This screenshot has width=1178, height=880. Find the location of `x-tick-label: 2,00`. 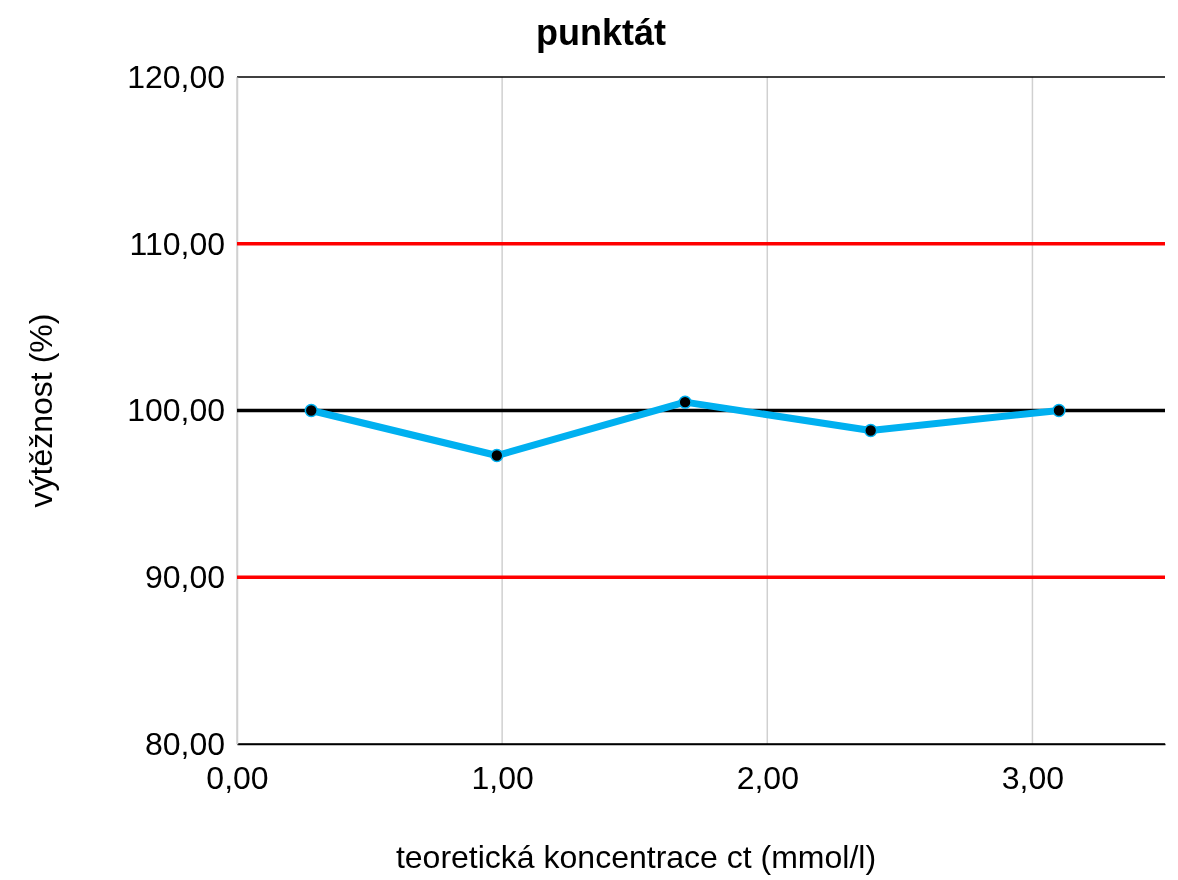

x-tick-label: 2,00 is located at coordinates (767, 777).